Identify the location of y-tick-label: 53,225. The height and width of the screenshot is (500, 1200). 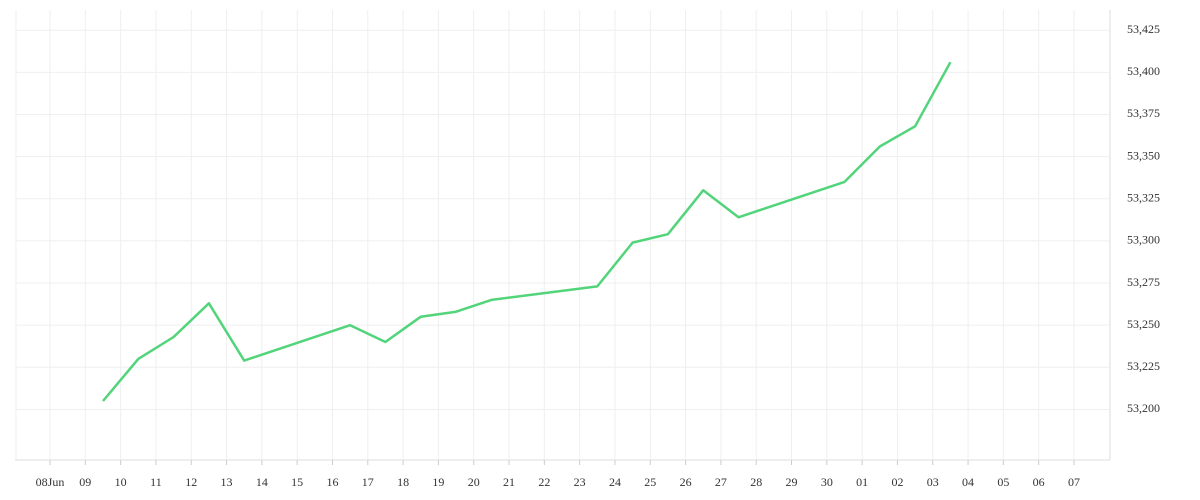
(1143, 366).